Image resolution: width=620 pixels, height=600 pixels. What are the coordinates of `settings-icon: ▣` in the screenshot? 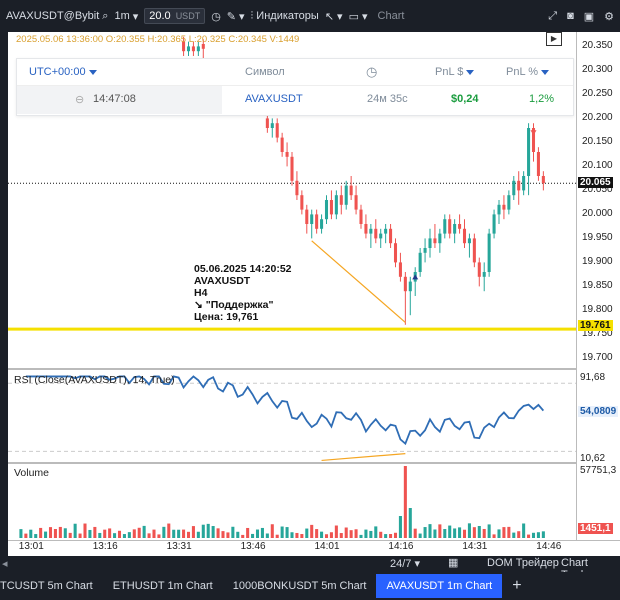 It's located at (589, 16).